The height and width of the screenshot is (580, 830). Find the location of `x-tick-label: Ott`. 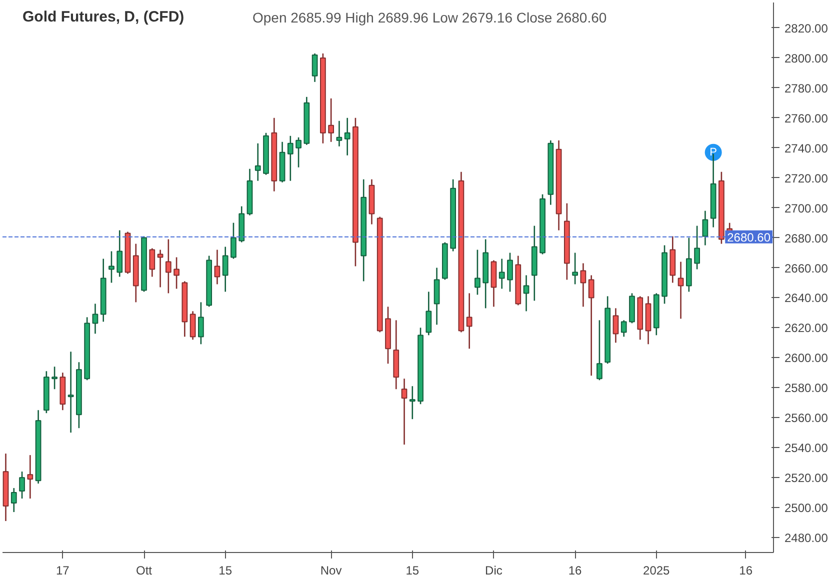

x-tick-label: Ott is located at coordinates (144, 571).